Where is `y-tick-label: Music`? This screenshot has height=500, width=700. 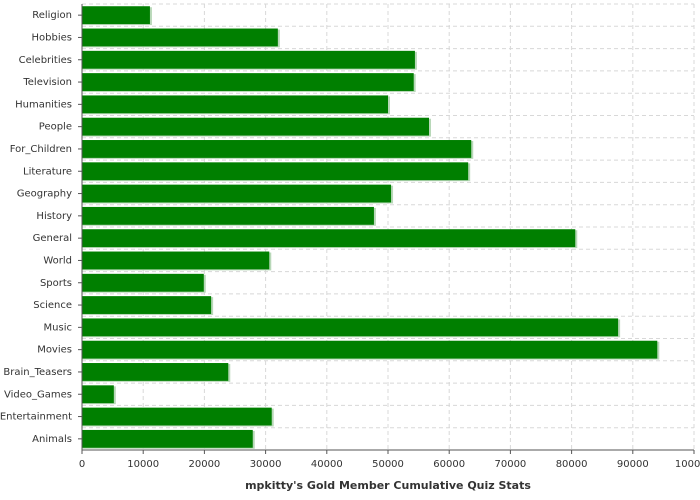 y-tick-label: Music is located at coordinates (58, 327).